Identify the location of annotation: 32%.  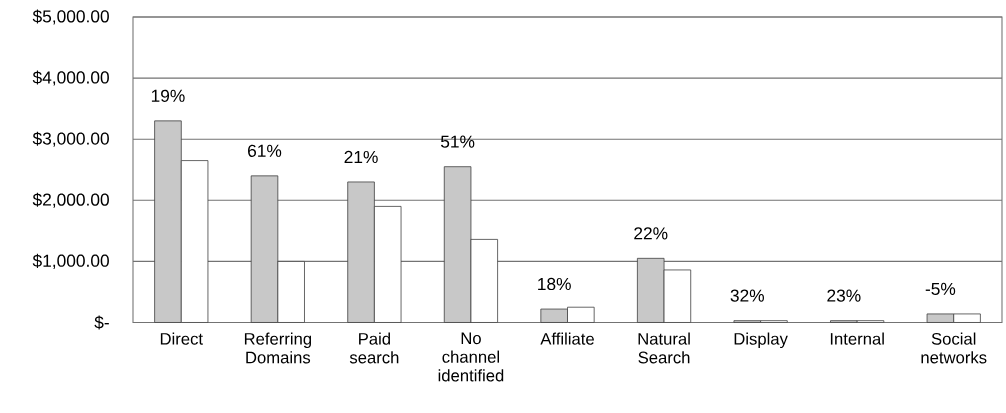
(747, 295).